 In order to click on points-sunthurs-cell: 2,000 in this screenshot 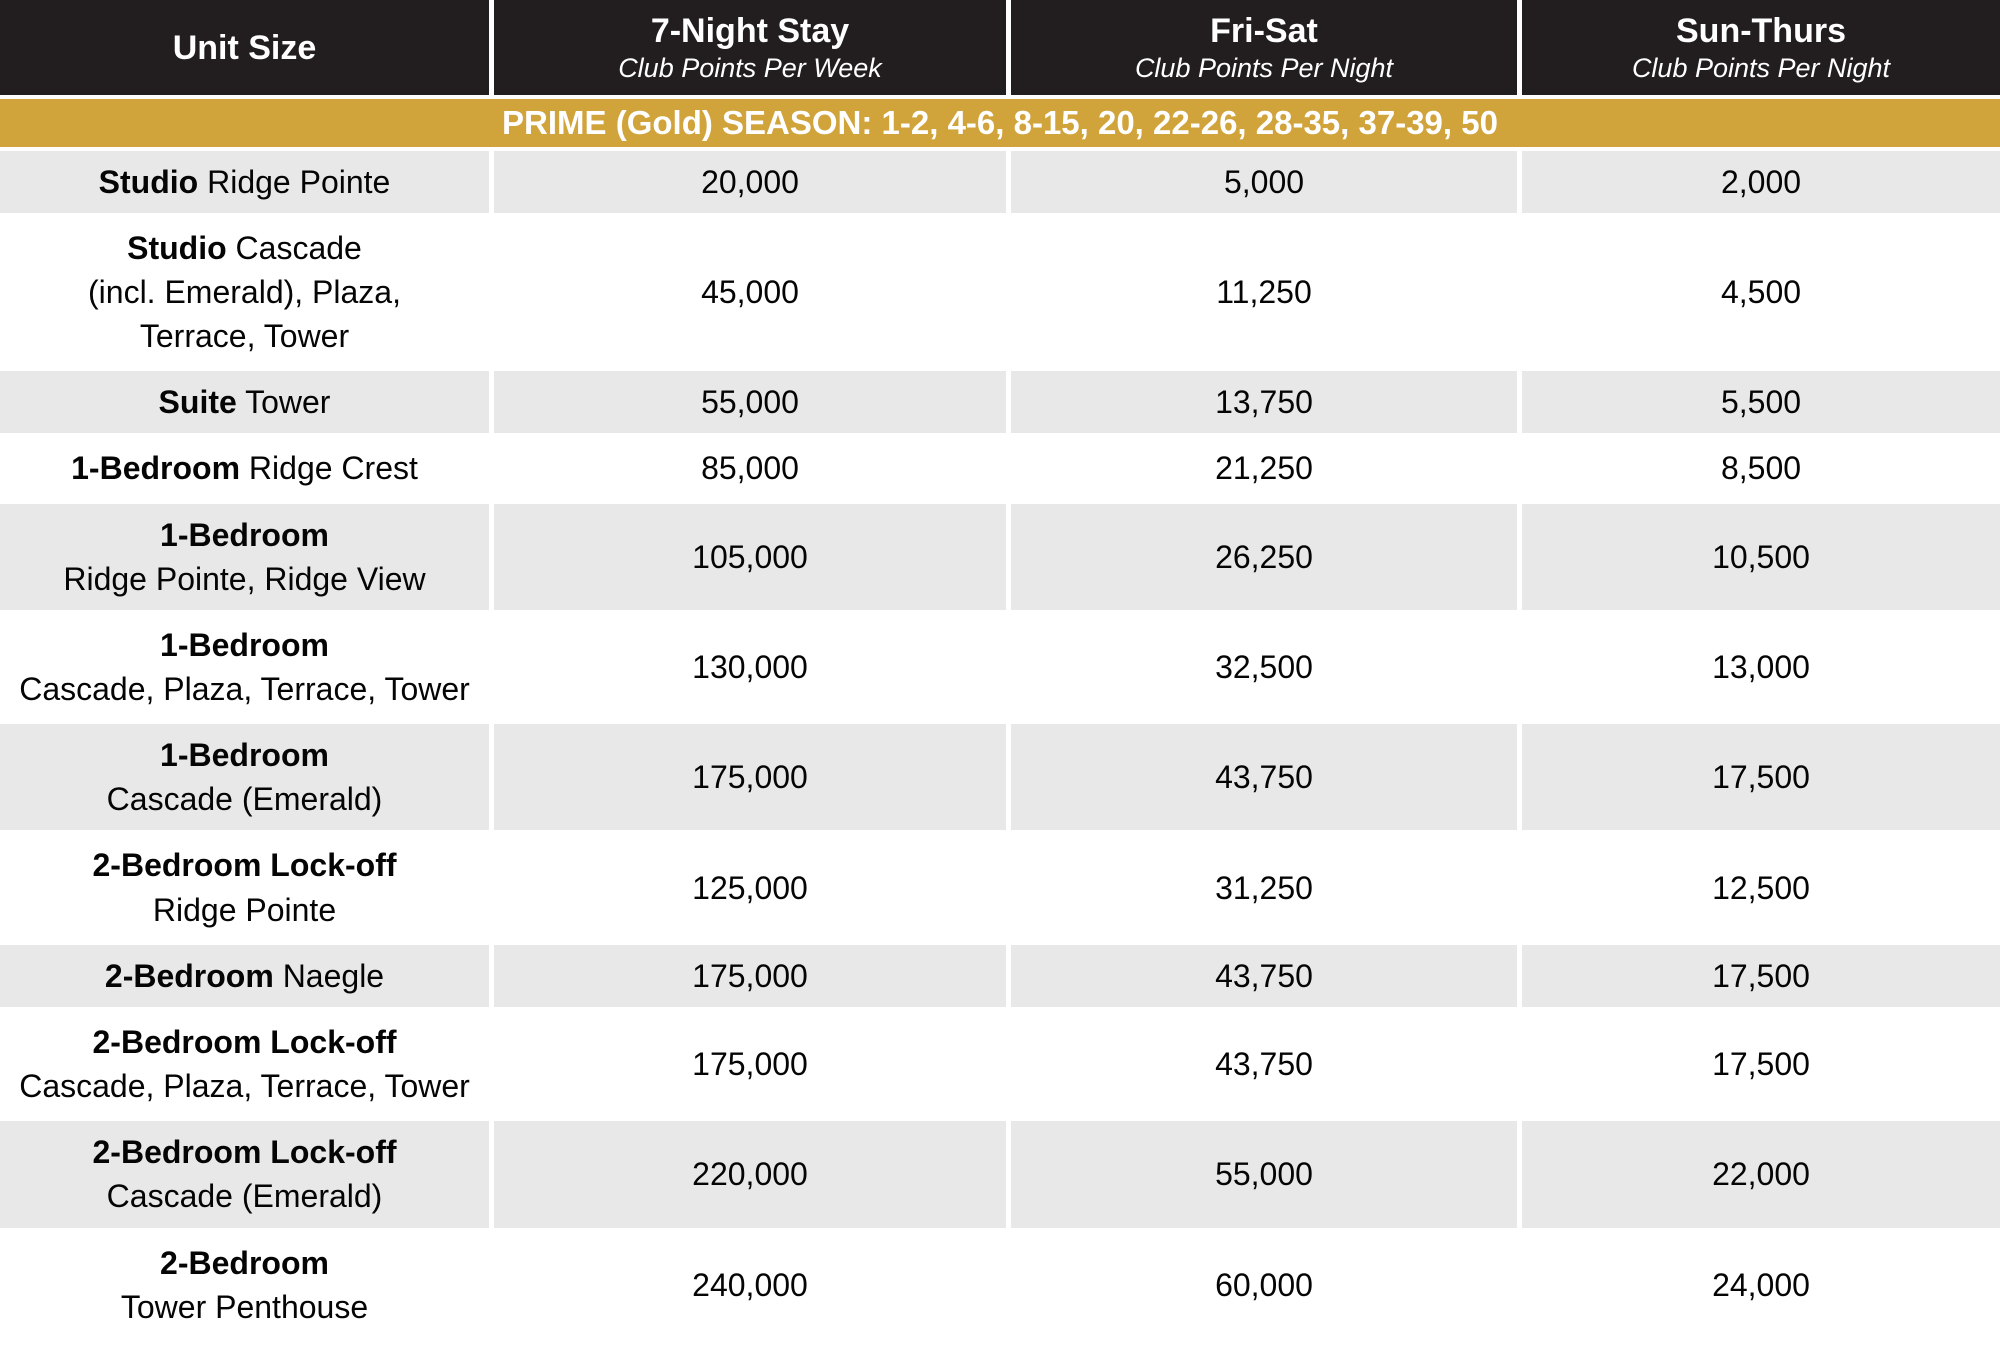, I will do `click(1761, 181)`.